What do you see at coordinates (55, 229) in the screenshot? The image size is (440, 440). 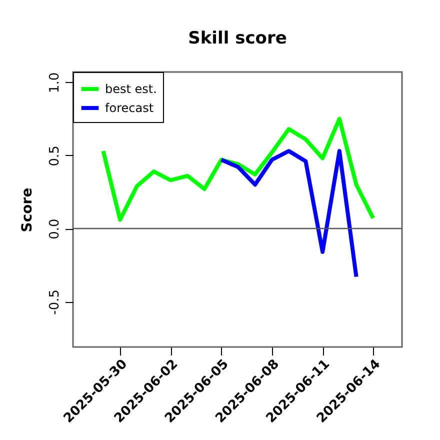 I see `y-tick-label: 0.0` at bounding box center [55, 229].